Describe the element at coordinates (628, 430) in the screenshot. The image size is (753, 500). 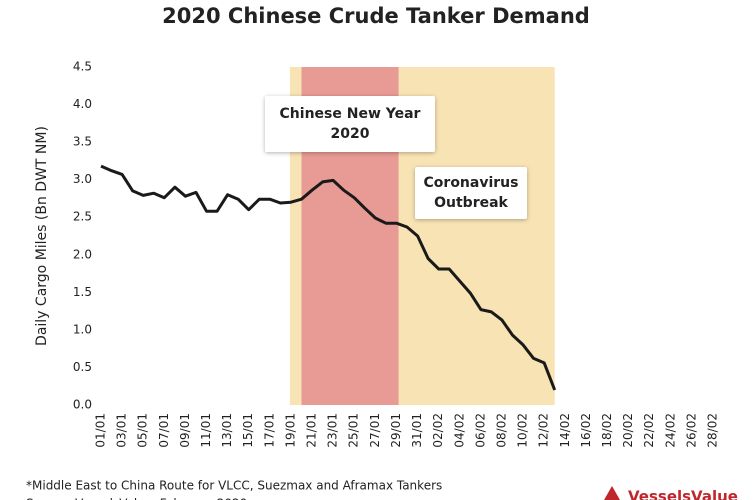
I see `x-tick-label: 20/02` at that location.